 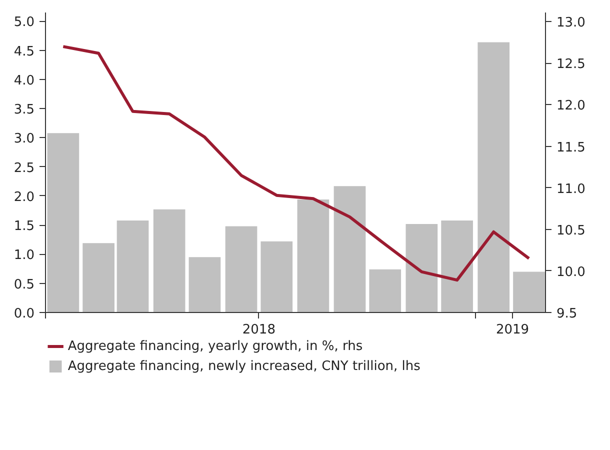 What do you see at coordinates (571, 189) in the screenshot?
I see `y2-tick-label: 11.0` at bounding box center [571, 189].